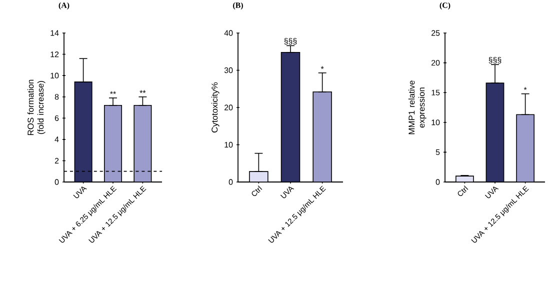  I want to click on y-axis-title: Cytotoxicity%, so click(215, 107).